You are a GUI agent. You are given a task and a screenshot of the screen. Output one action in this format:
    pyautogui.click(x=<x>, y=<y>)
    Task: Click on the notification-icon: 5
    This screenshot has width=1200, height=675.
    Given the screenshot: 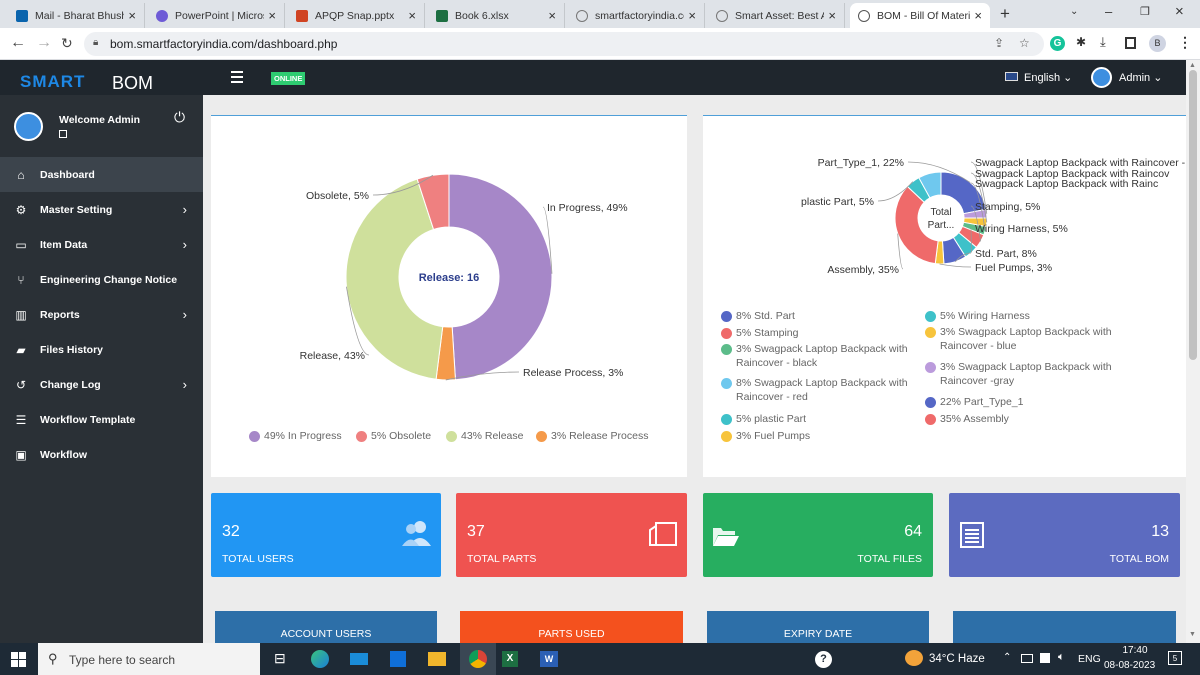 What is the action you would take?
    pyautogui.click(x=1175, y=658)
    